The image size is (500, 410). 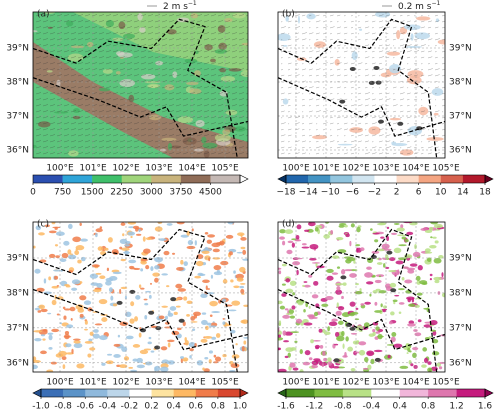 What do you see at coordinates (121, 193) in the screenshot?
I see `colorbar-tick-label: 2250` at bounding box center [121, 193].